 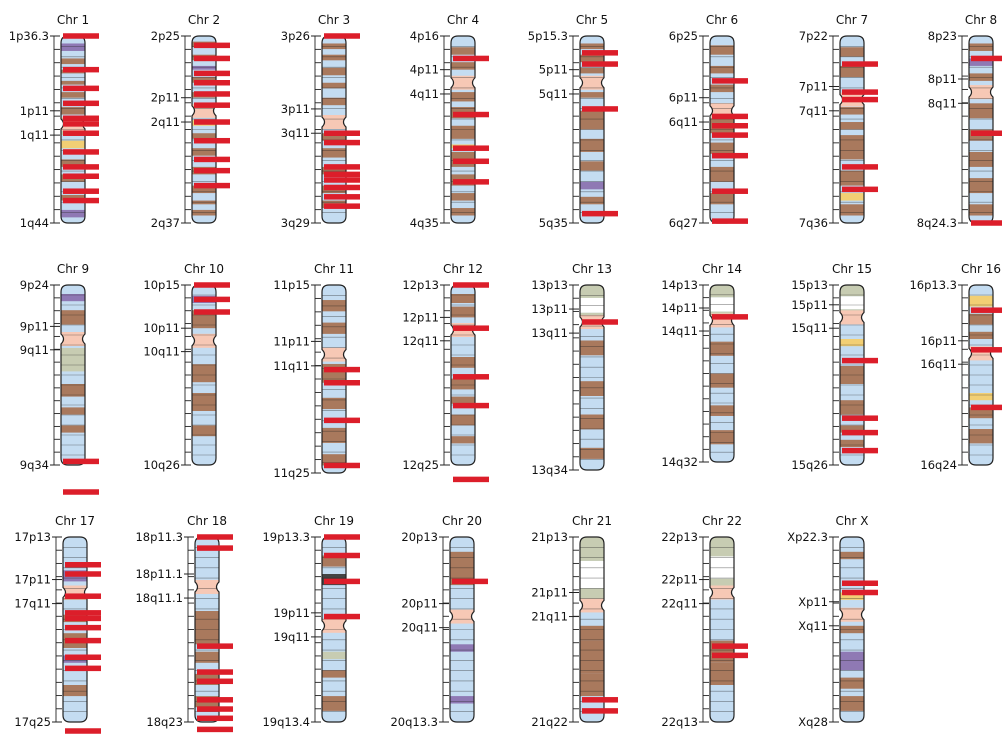 What do you see at coordinates (159, 574) in the screenshot?
I see `band-label: 18p11.1` at bounding box center [159, 574].